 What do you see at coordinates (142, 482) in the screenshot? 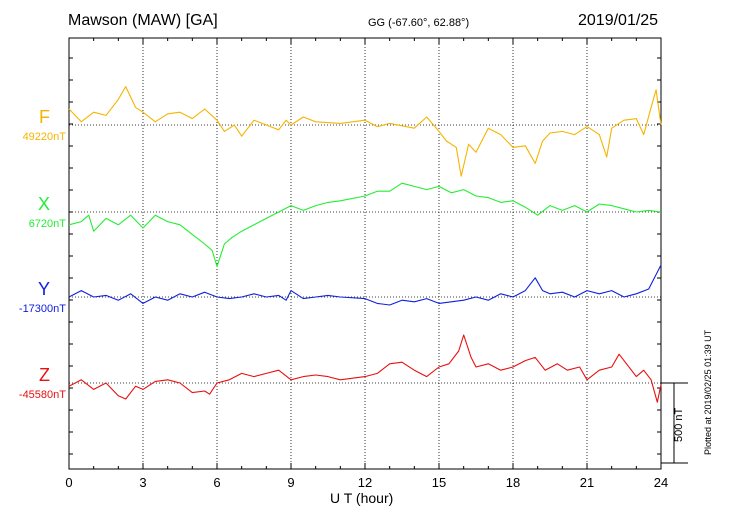
I see `x-tick-label: 3` at bounding box center [142, 482].